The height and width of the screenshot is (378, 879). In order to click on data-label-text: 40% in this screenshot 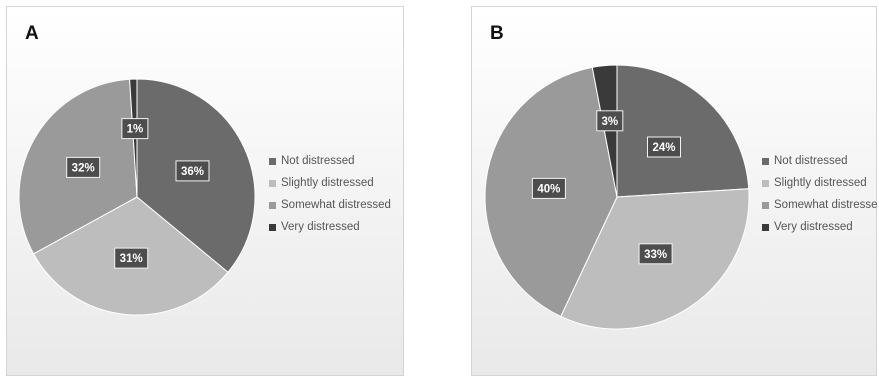, I will do `click(548, 189)`.